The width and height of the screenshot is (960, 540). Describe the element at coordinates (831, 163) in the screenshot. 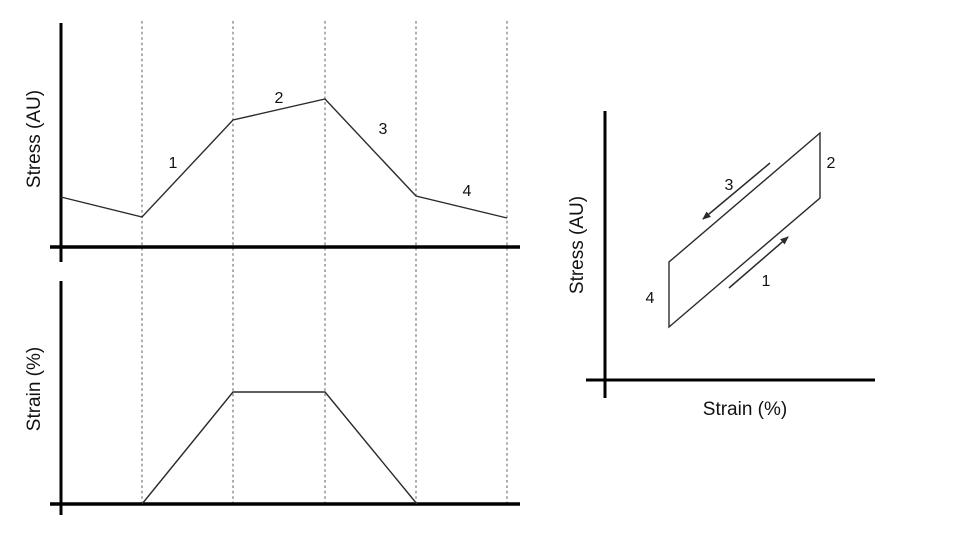

I see `loop-label-2: 2` at that location.